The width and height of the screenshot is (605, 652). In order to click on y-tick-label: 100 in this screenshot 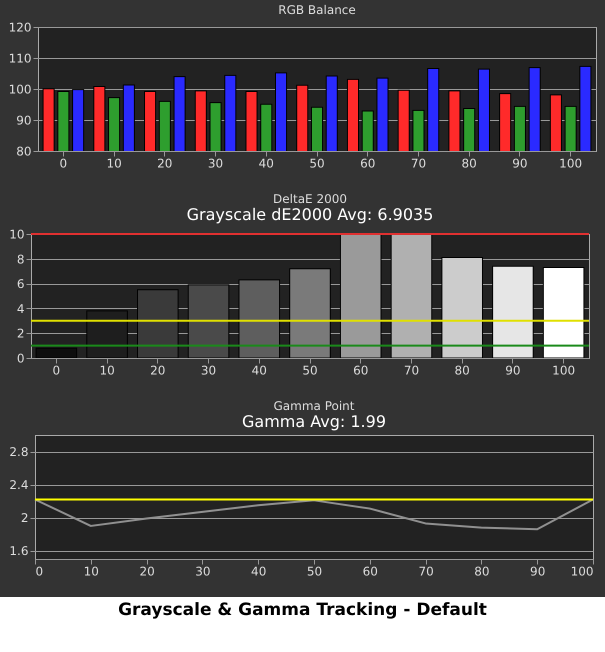, I will do `click(20, 89)`.